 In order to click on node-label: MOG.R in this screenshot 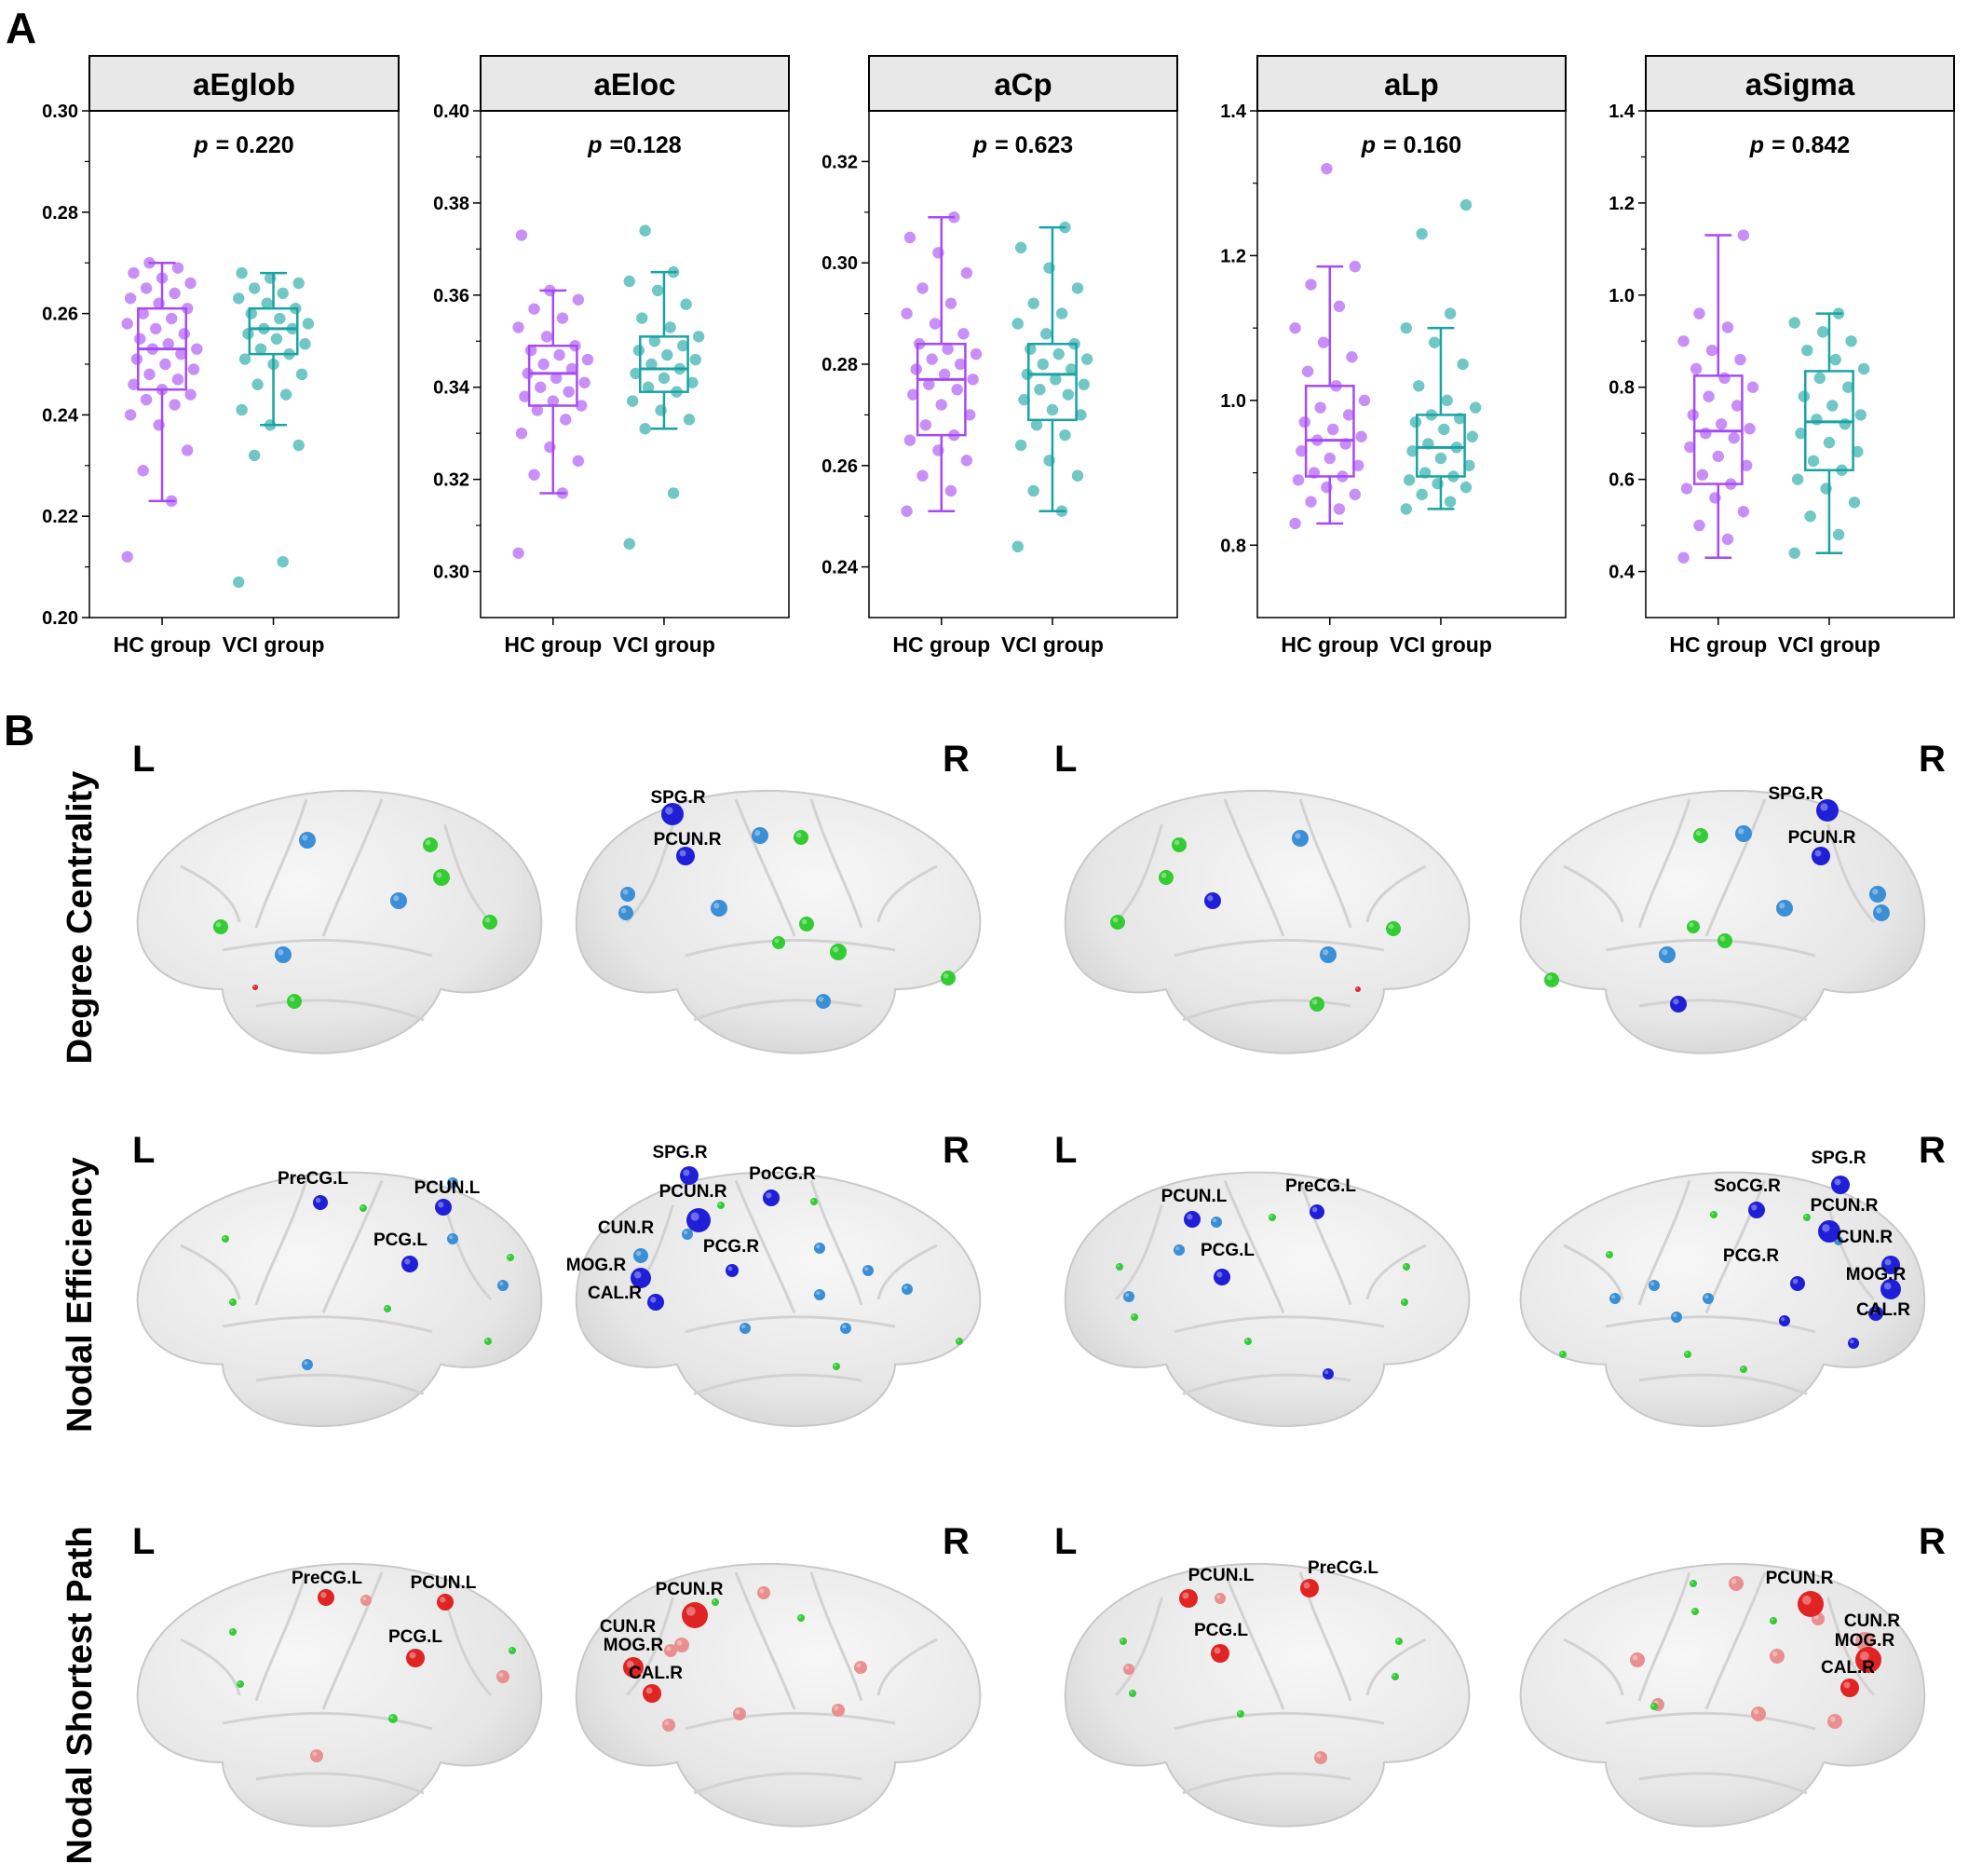, I will do `click(596, 1265)`.